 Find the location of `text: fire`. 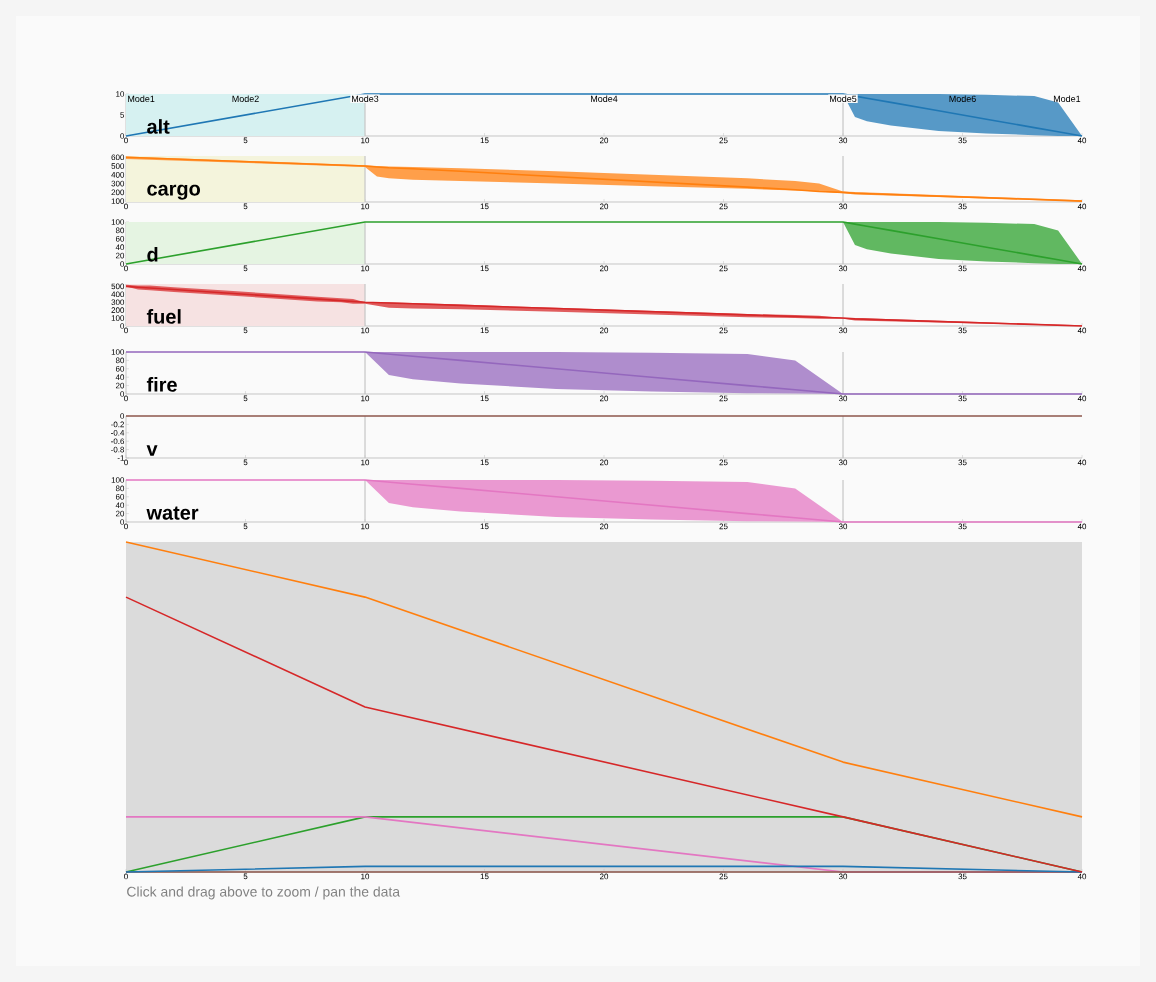

text: fire is located at coordinates (161, 384).